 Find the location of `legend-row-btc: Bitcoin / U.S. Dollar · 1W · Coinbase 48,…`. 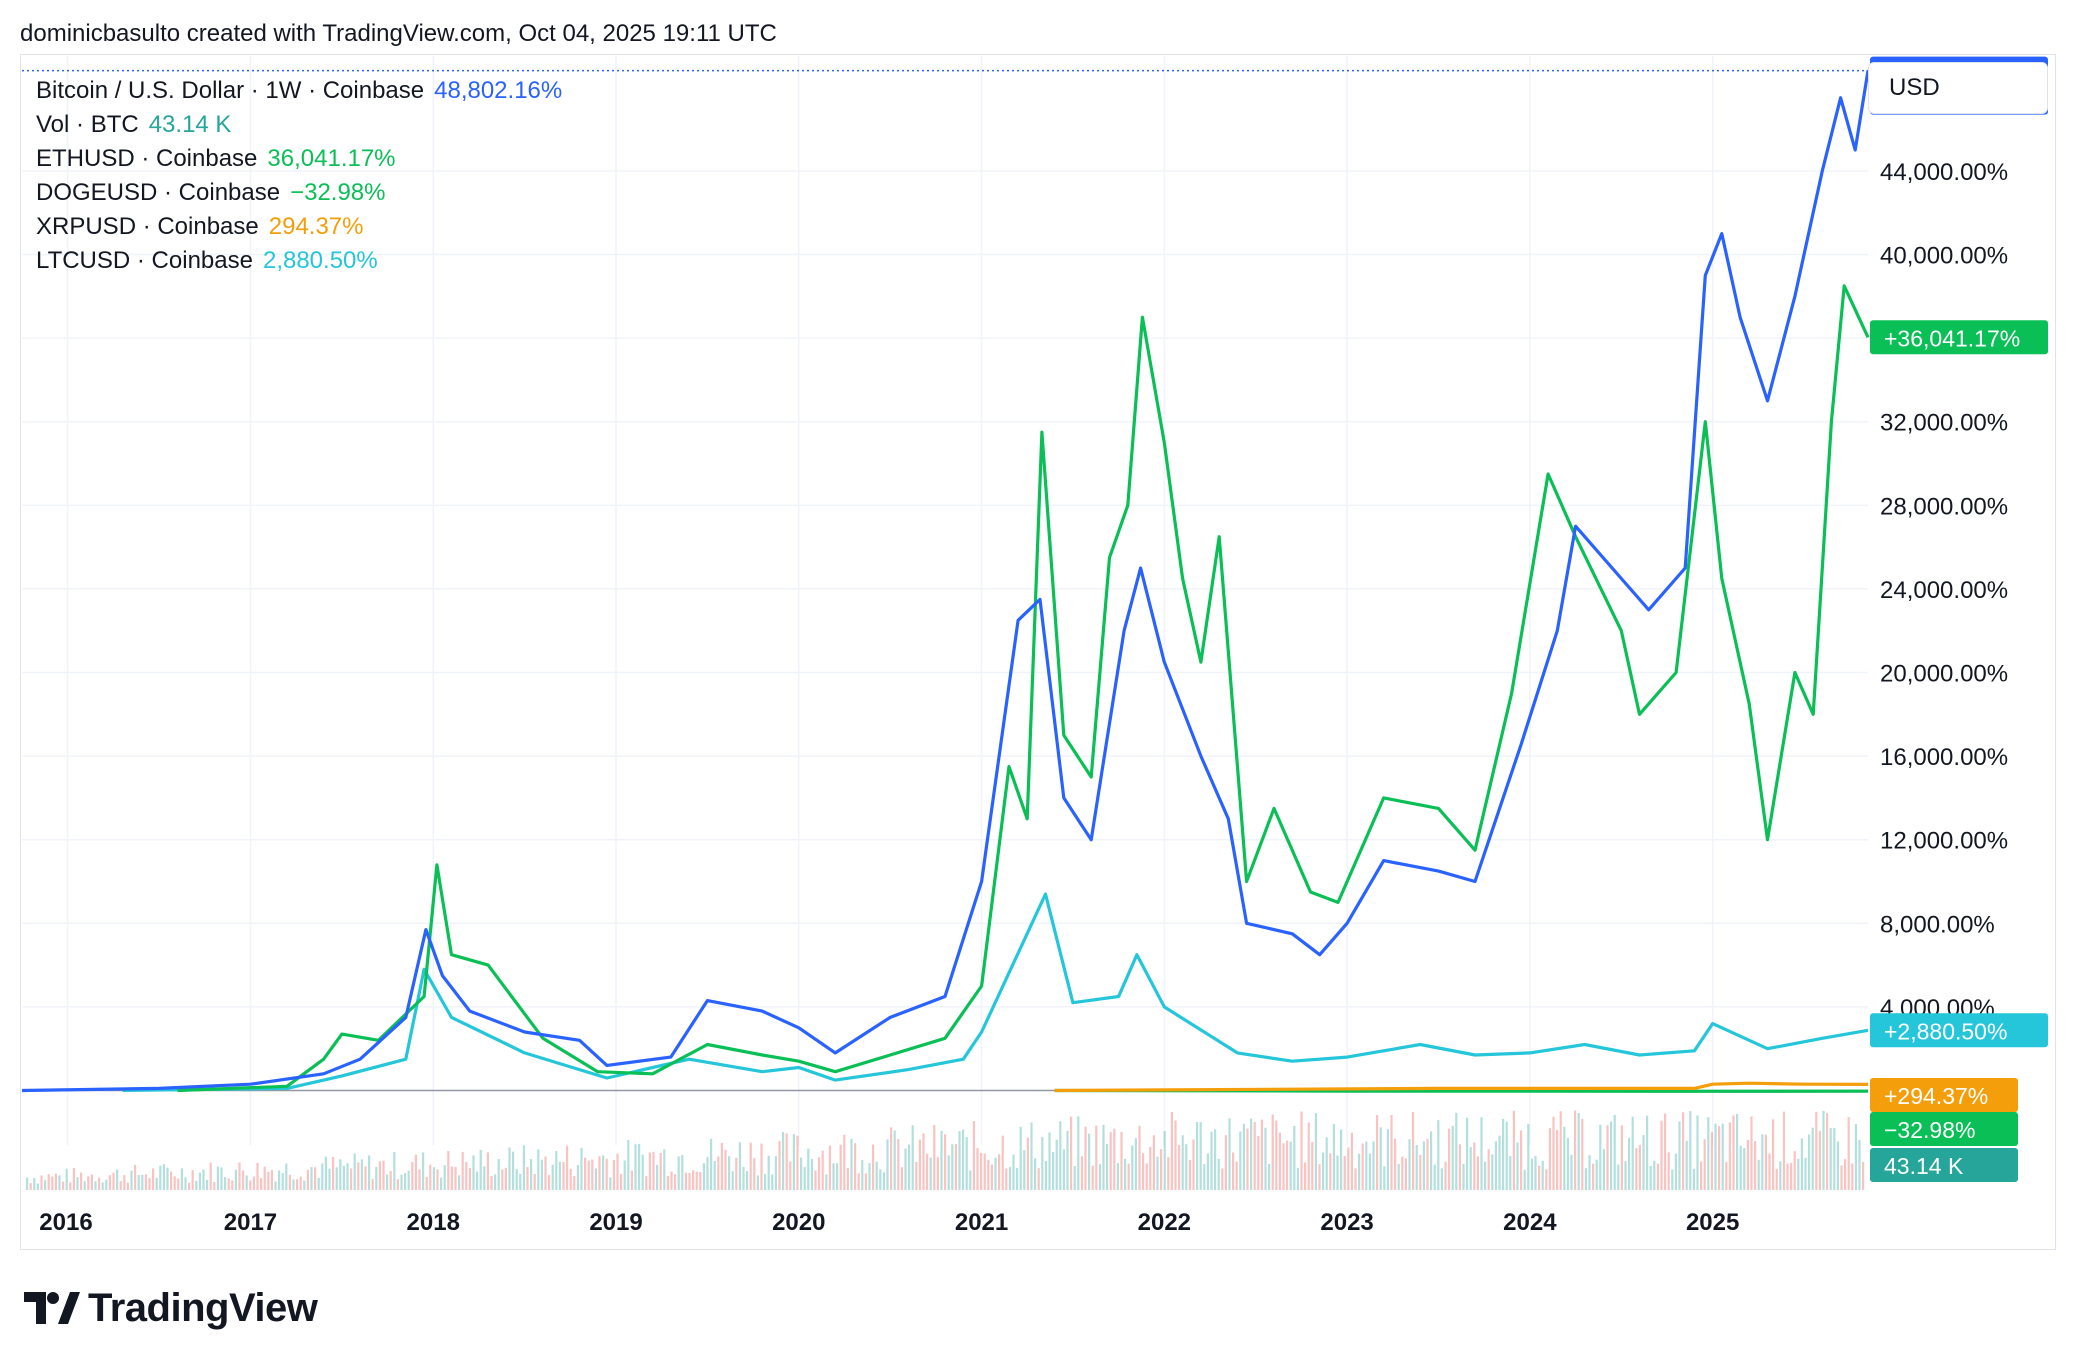

legend-row-btc: Bitcoin / U.S. Dollar · 1W · Coinbase 48,… is located at coordinates (299, 91).